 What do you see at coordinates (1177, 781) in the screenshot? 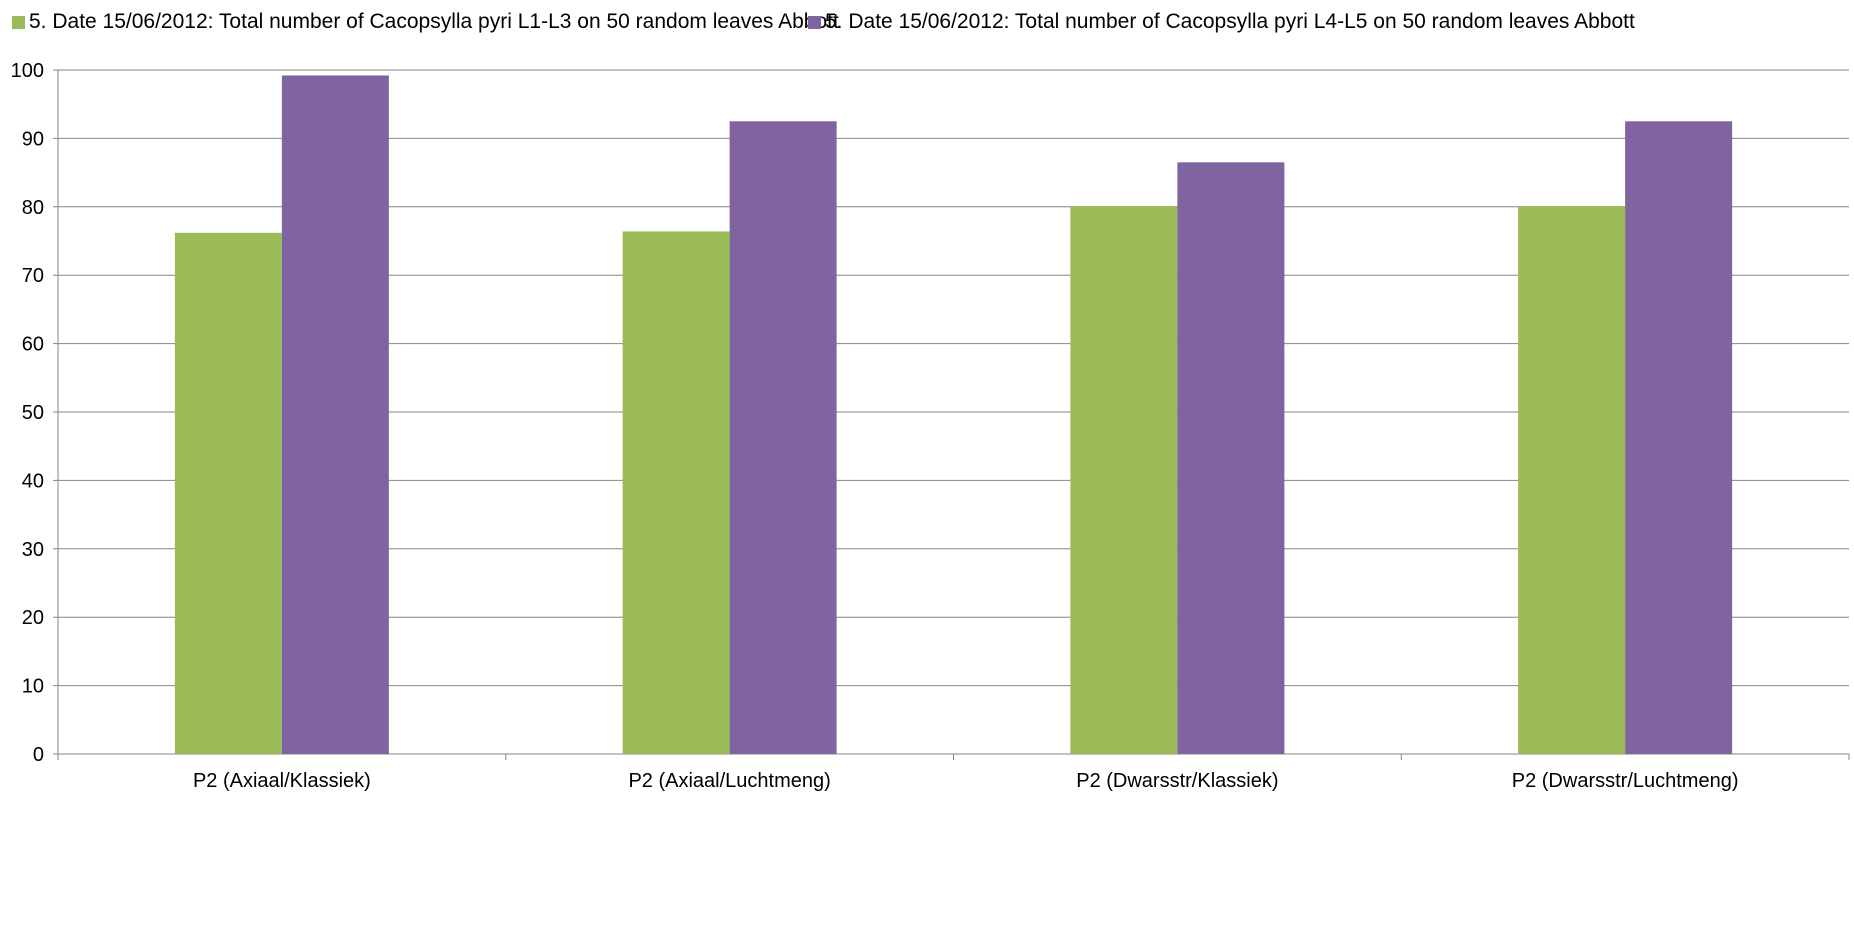
I see `x-tick-label: P2 (Dwarsstr/Klassiek)` at bounding box center [1177, 781].